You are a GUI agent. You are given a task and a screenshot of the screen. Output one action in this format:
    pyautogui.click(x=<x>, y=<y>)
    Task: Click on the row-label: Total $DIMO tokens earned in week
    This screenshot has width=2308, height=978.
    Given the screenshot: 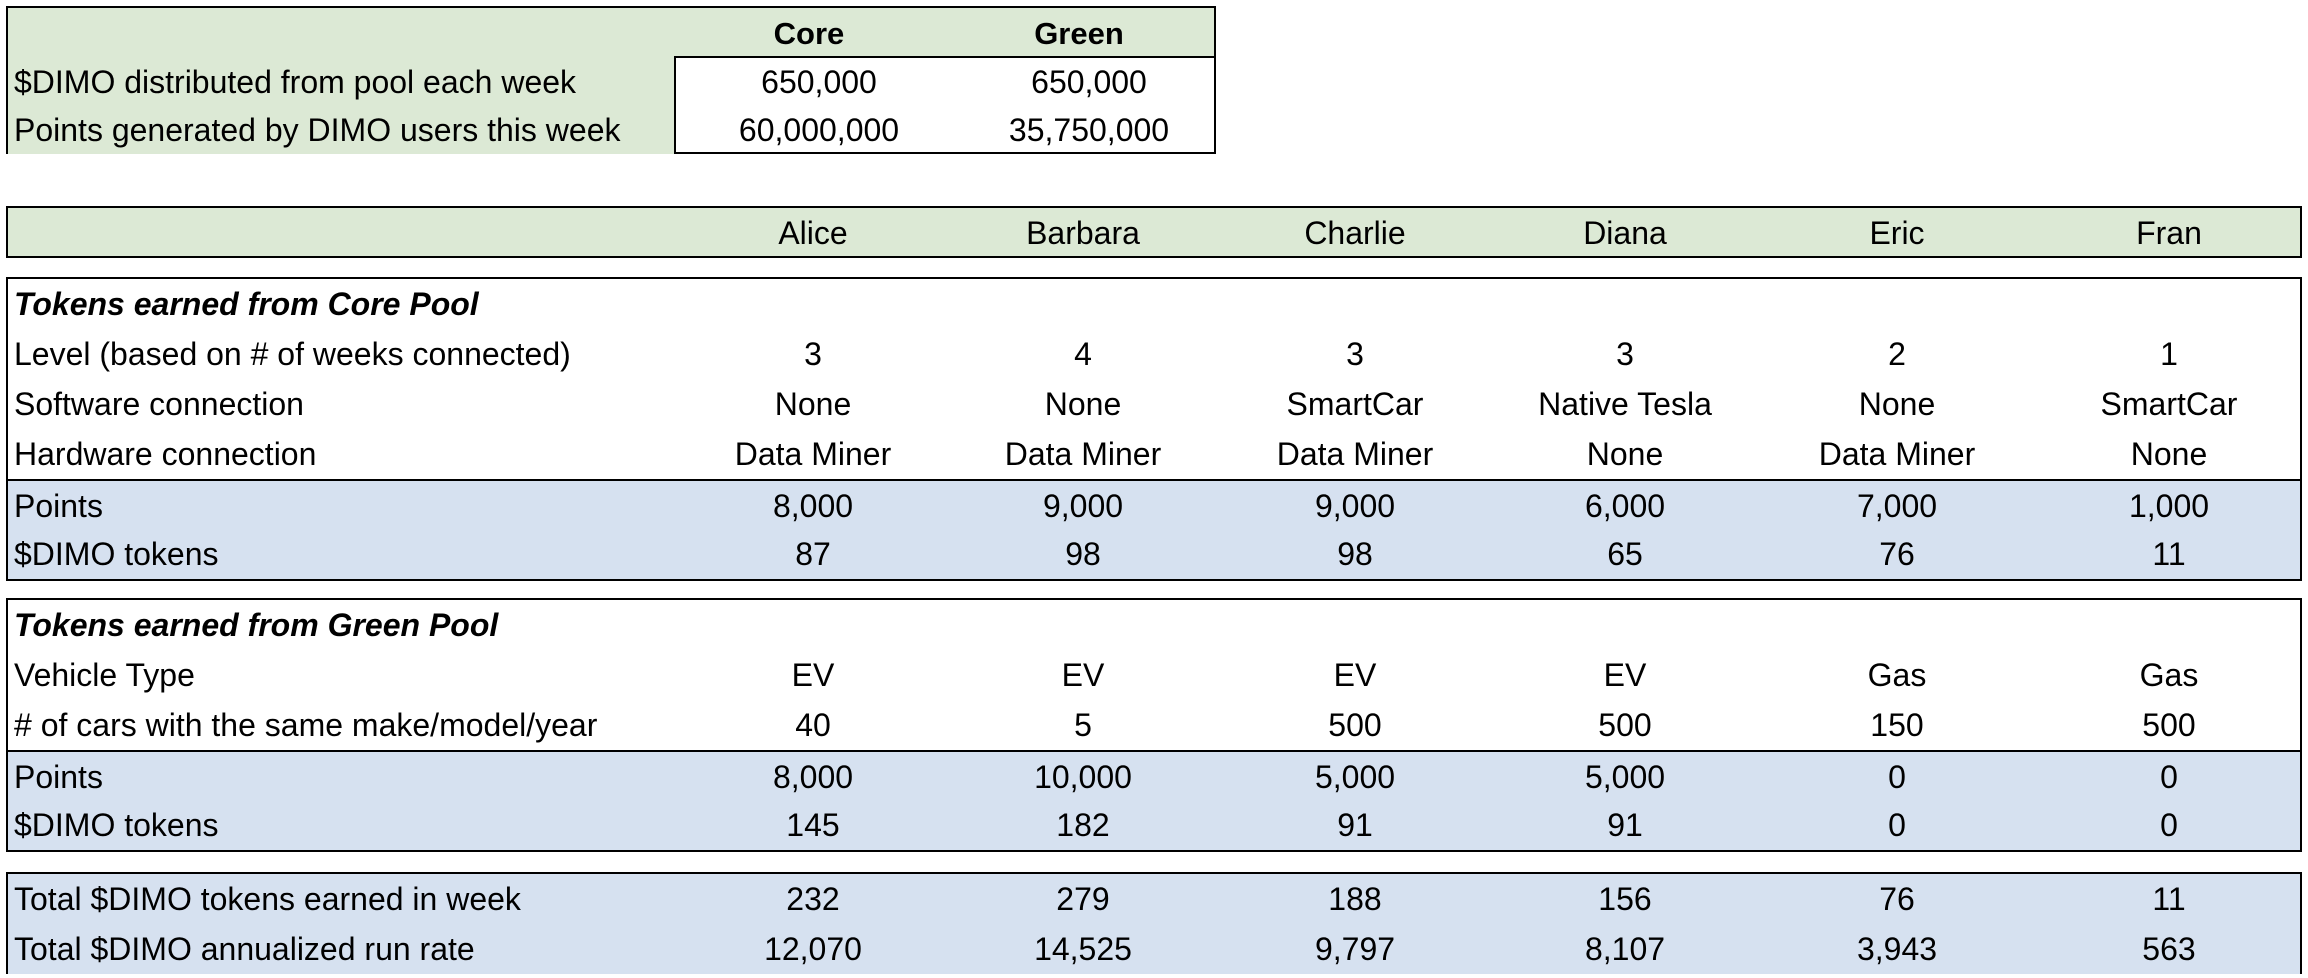 What is the action you would take?
    pyautogui.click(x=267, y=899)
    